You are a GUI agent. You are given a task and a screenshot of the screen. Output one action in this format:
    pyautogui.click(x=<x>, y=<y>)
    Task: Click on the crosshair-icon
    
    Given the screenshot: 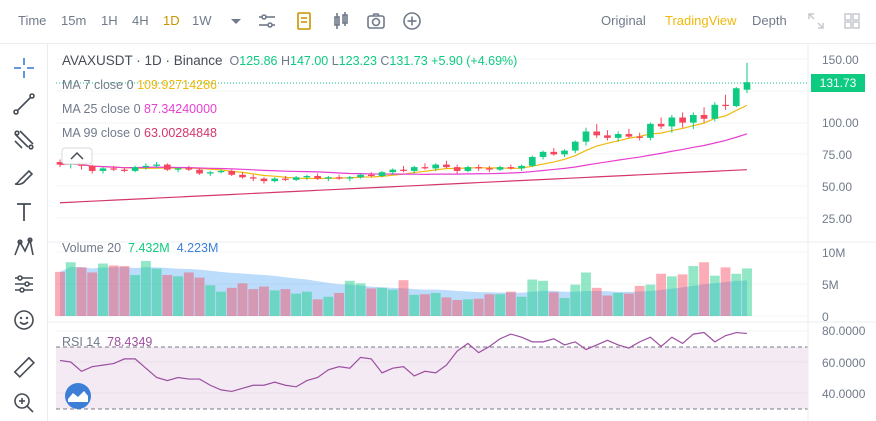 What is the action you would take?
    pyautogui.click(x=24, y=68)
    